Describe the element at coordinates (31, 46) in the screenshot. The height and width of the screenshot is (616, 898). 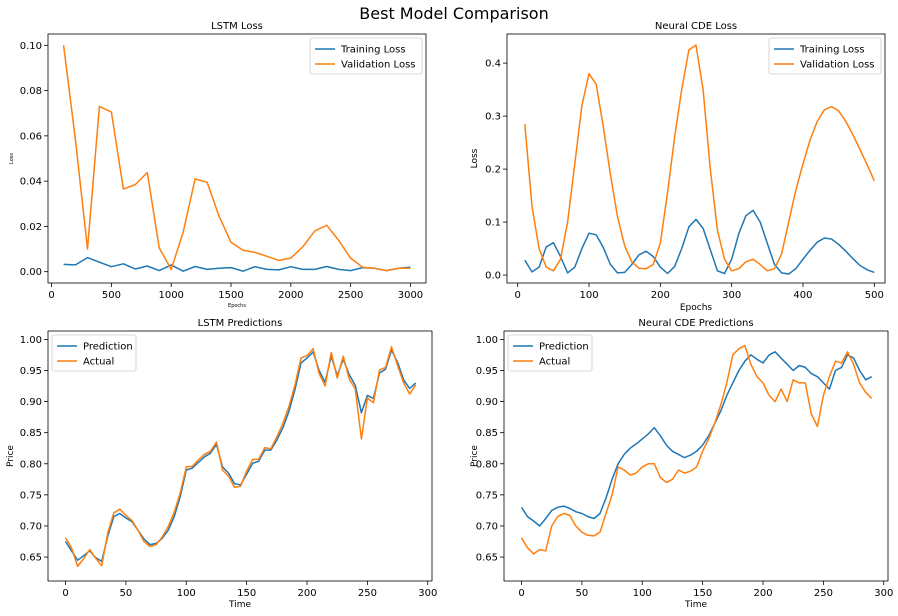
I see `y-tick-label: 0.10` at that location.